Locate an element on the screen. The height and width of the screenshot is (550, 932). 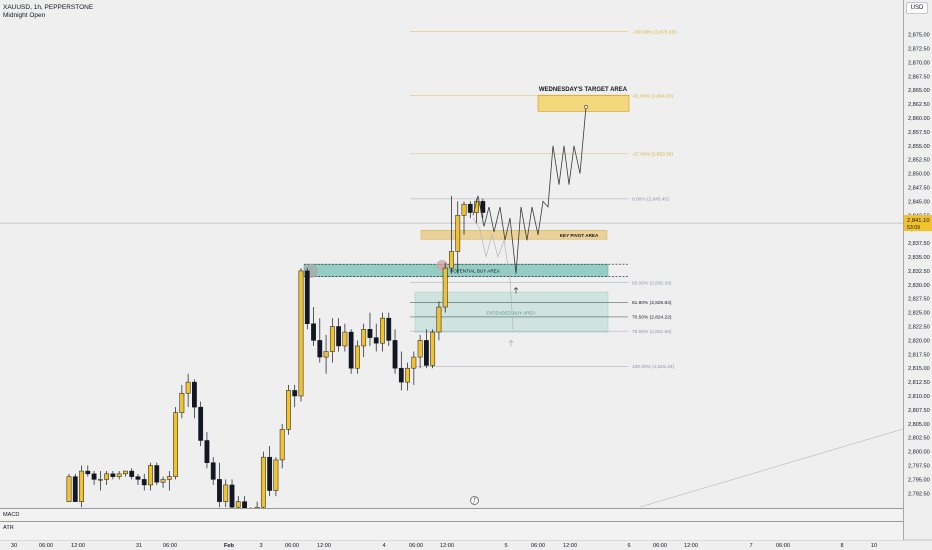
current-price-badge is located at coordinates (918, 223).